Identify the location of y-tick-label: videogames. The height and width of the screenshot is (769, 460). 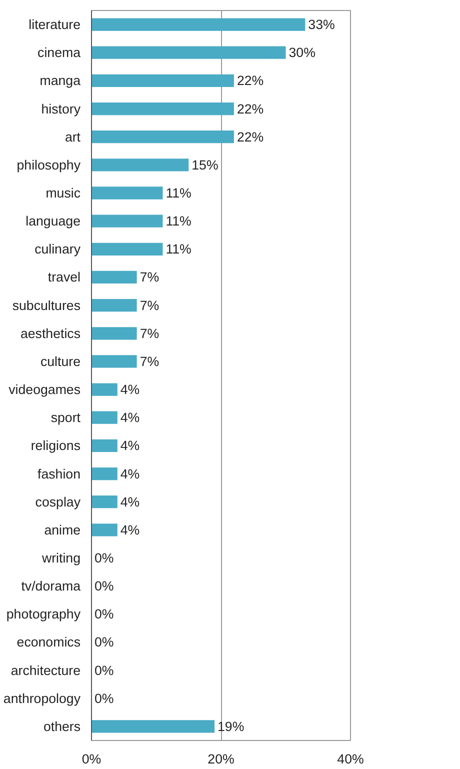
(44, 390).